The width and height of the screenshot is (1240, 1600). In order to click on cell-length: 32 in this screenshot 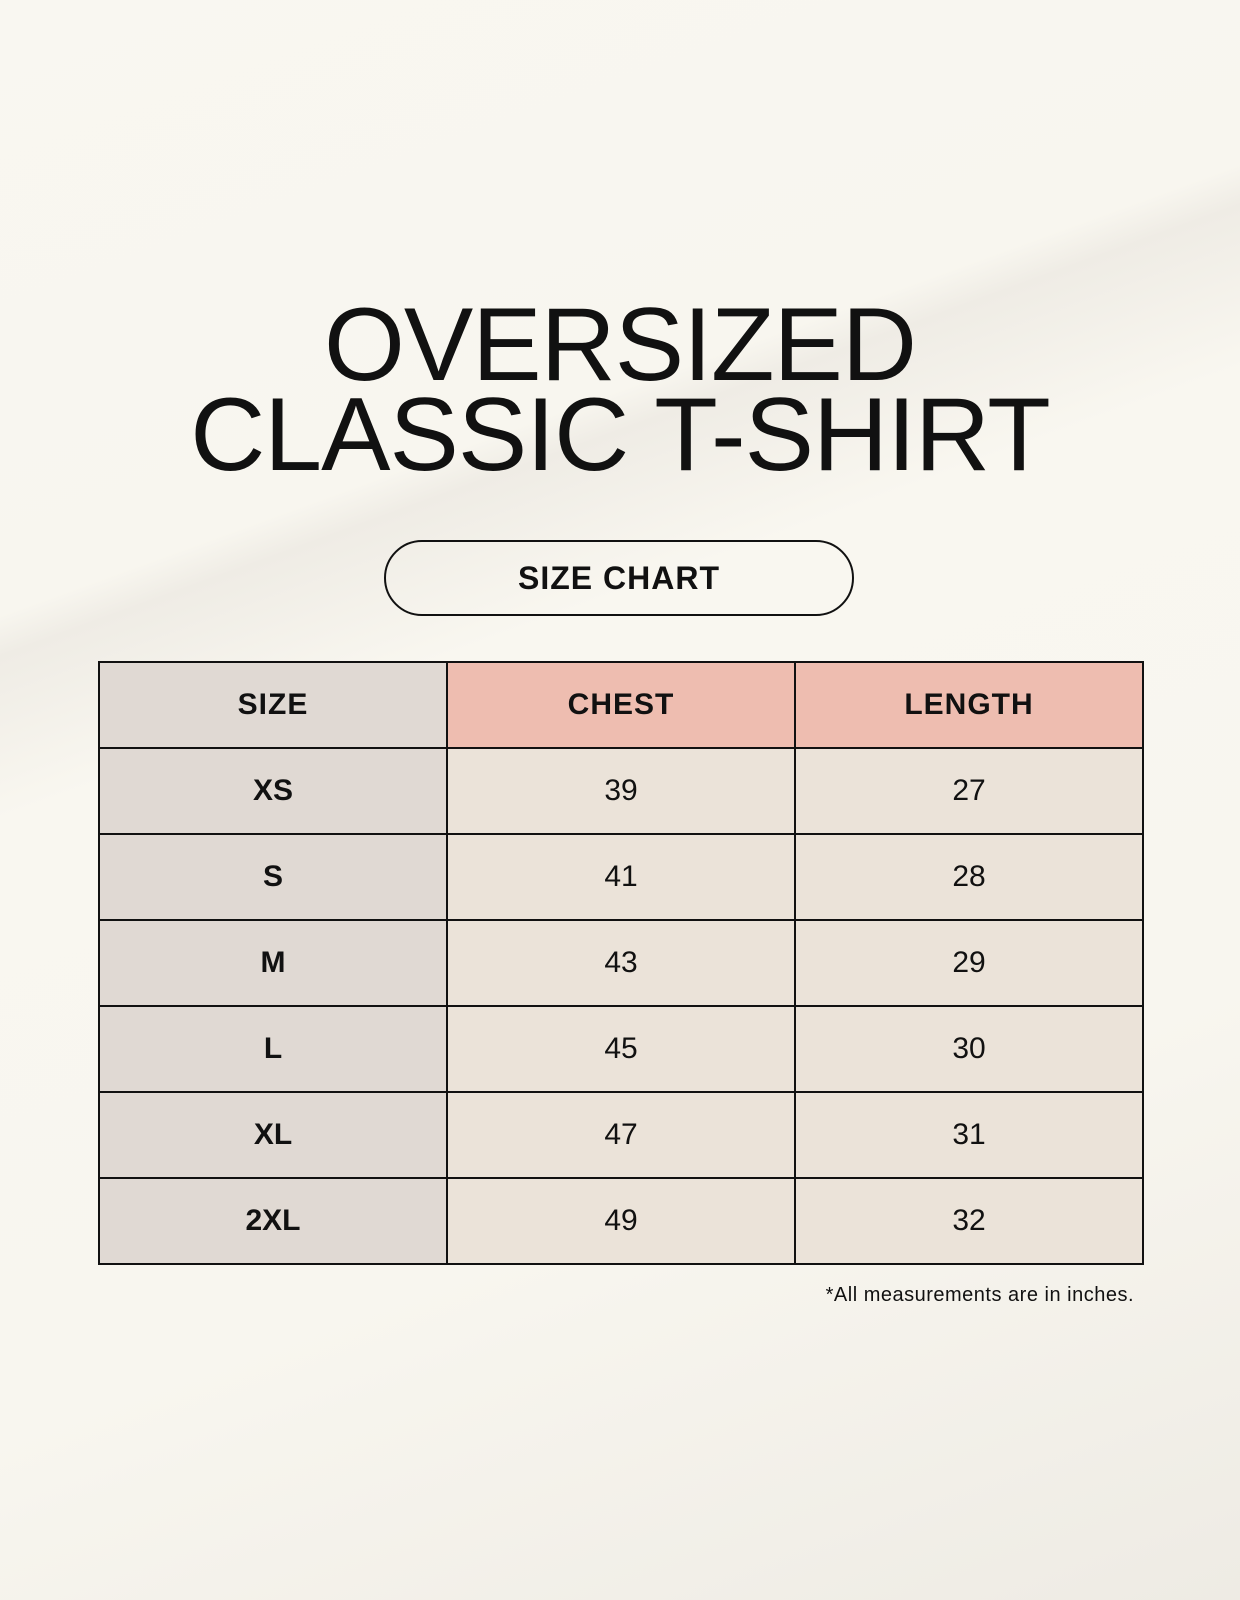, I will do `click(969, 1221)`.